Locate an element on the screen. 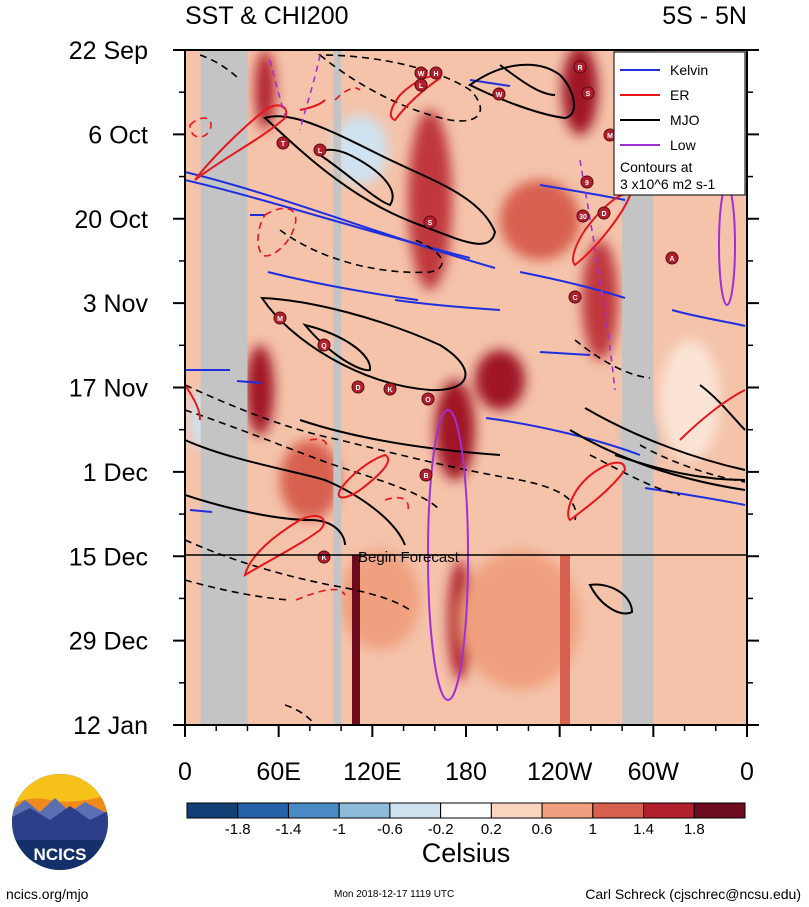 The image size is (809, 907). y-tick-label: 15 Dec is located at coordinates (108, 557).